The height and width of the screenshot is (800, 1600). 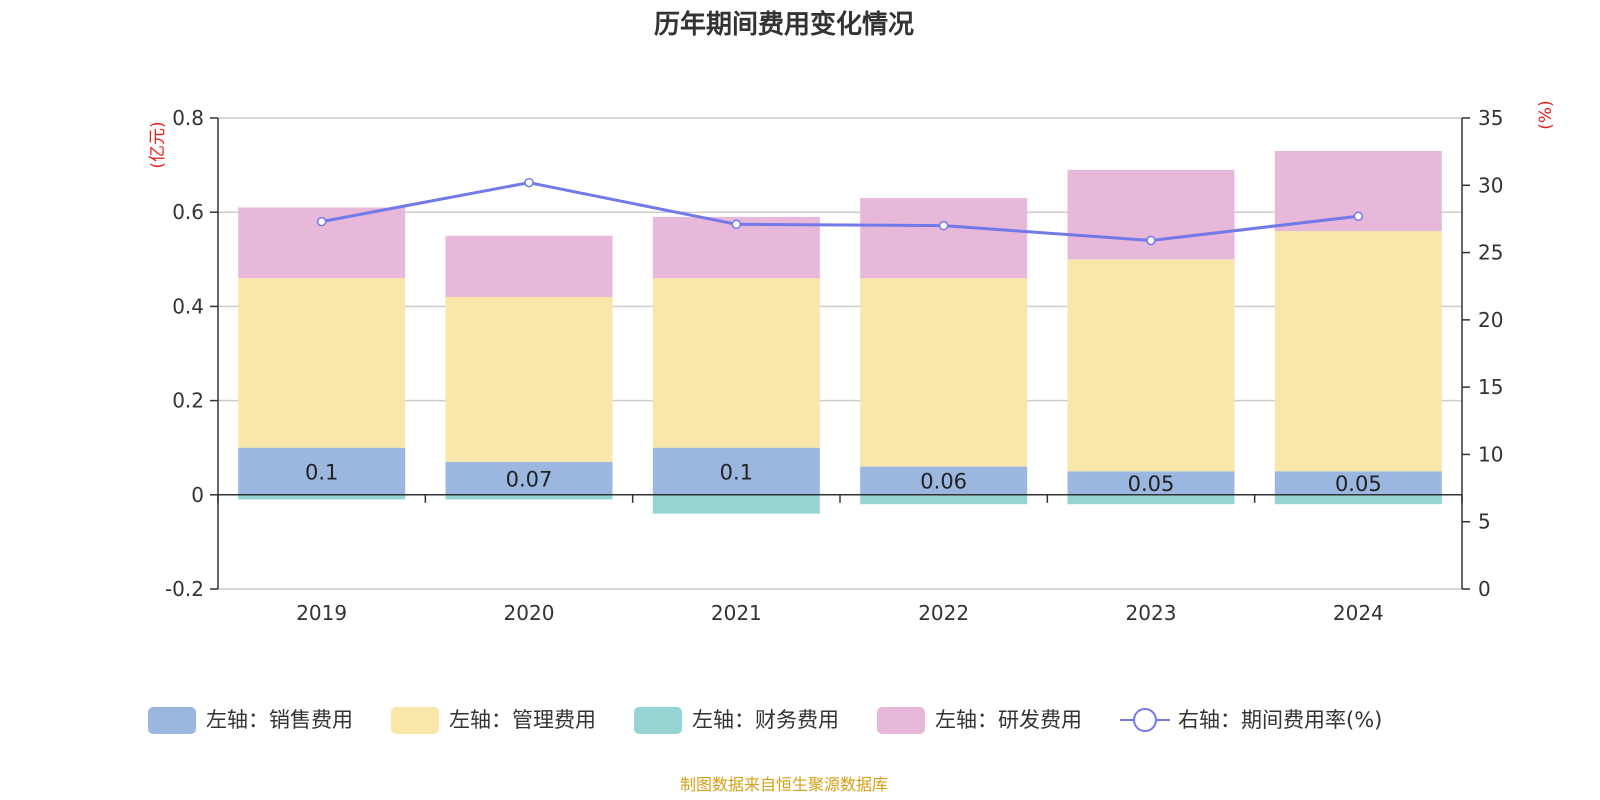 I want to click on x-tick-label: 2022, so click(x=943, y=613).